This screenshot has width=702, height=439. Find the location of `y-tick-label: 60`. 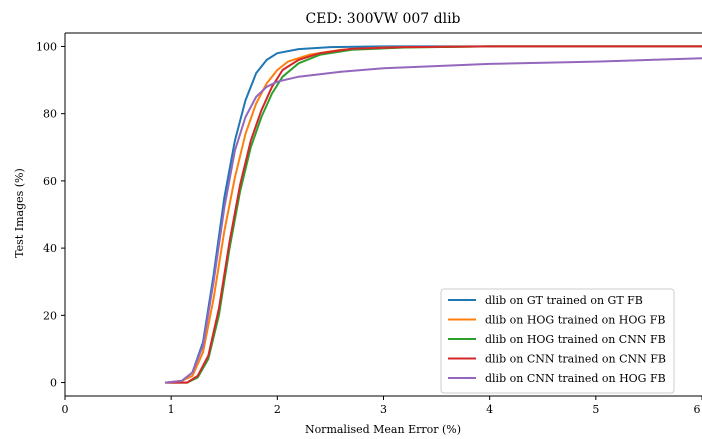

y-tick-label: 60 is located at coordinates (50, 181).